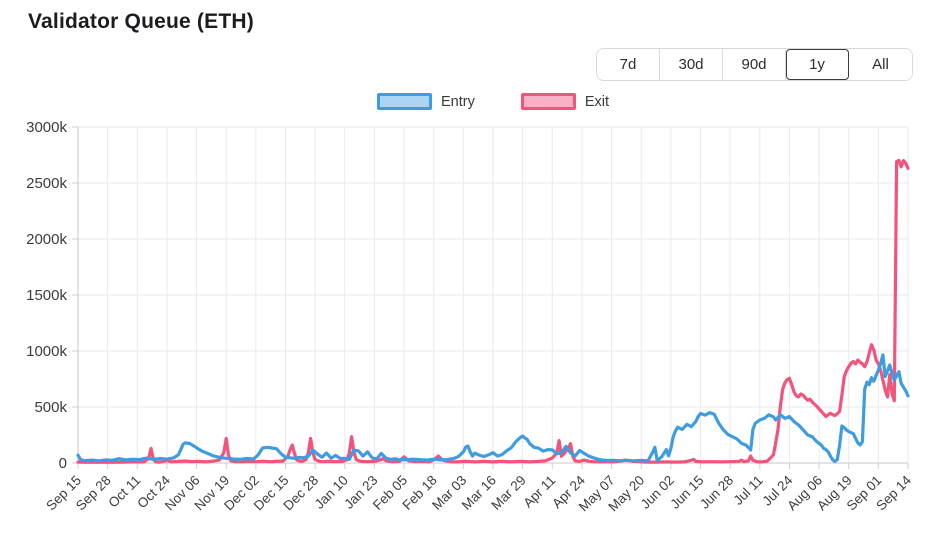 The height and width of the screenshot is (536, 937). I want to click on legend-item-entry: Entry, so click(425, 101).